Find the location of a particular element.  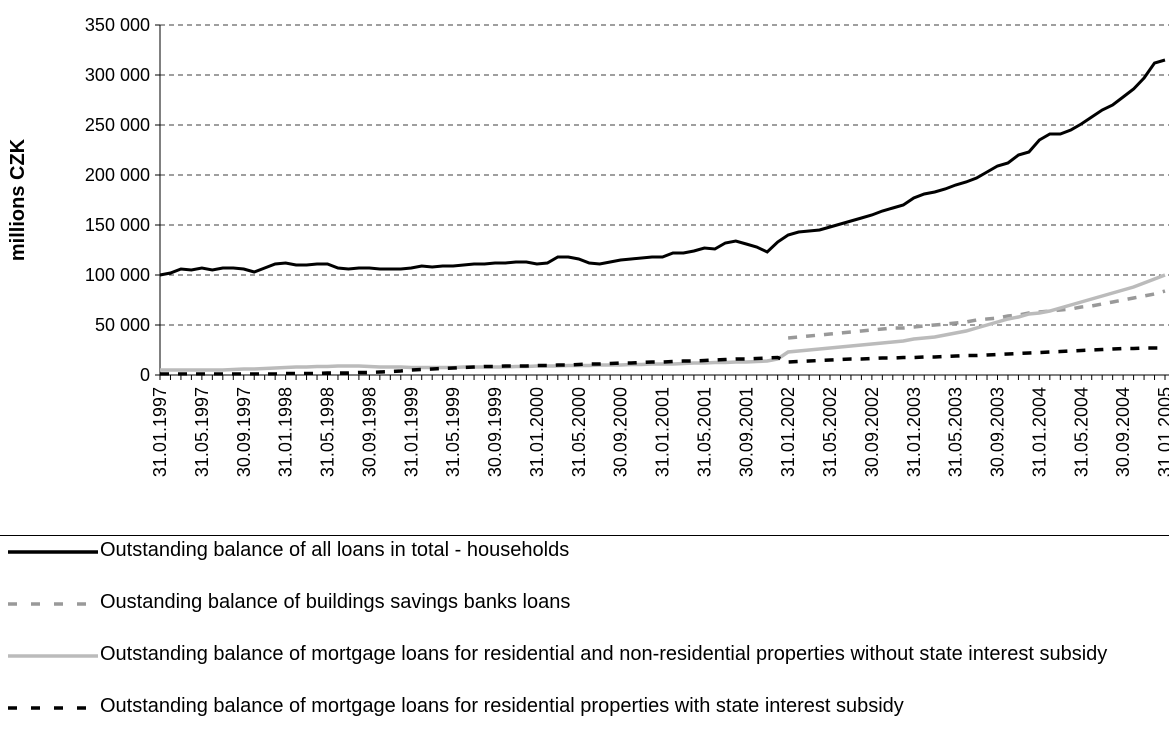

x-tick-label: 31.01.2003 is located at coordinates (914, 432).